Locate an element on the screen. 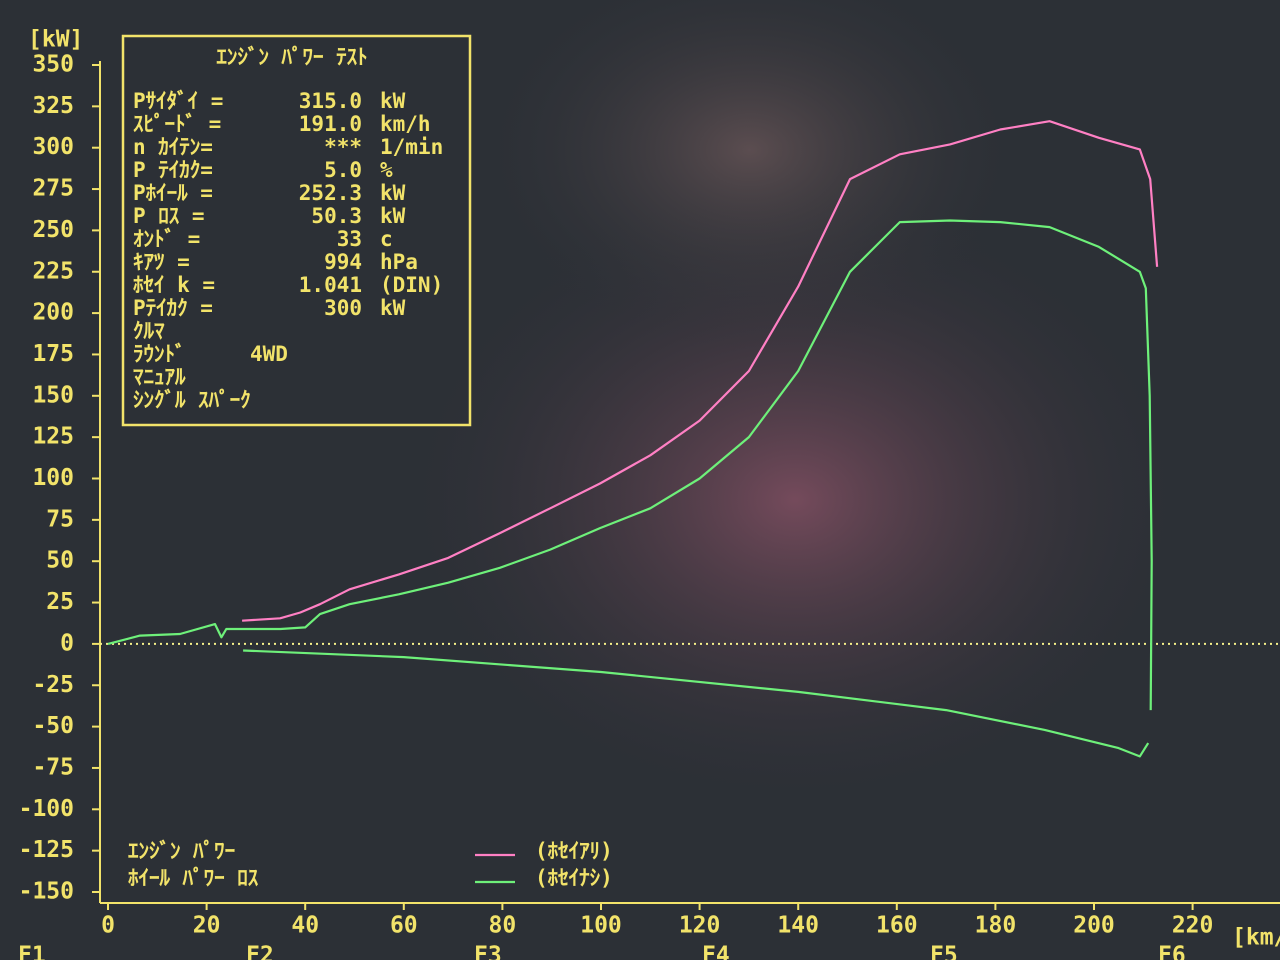 This screenshot has width=1280, height=960. info-value: 315.0 is located at coordinates (330, 101).